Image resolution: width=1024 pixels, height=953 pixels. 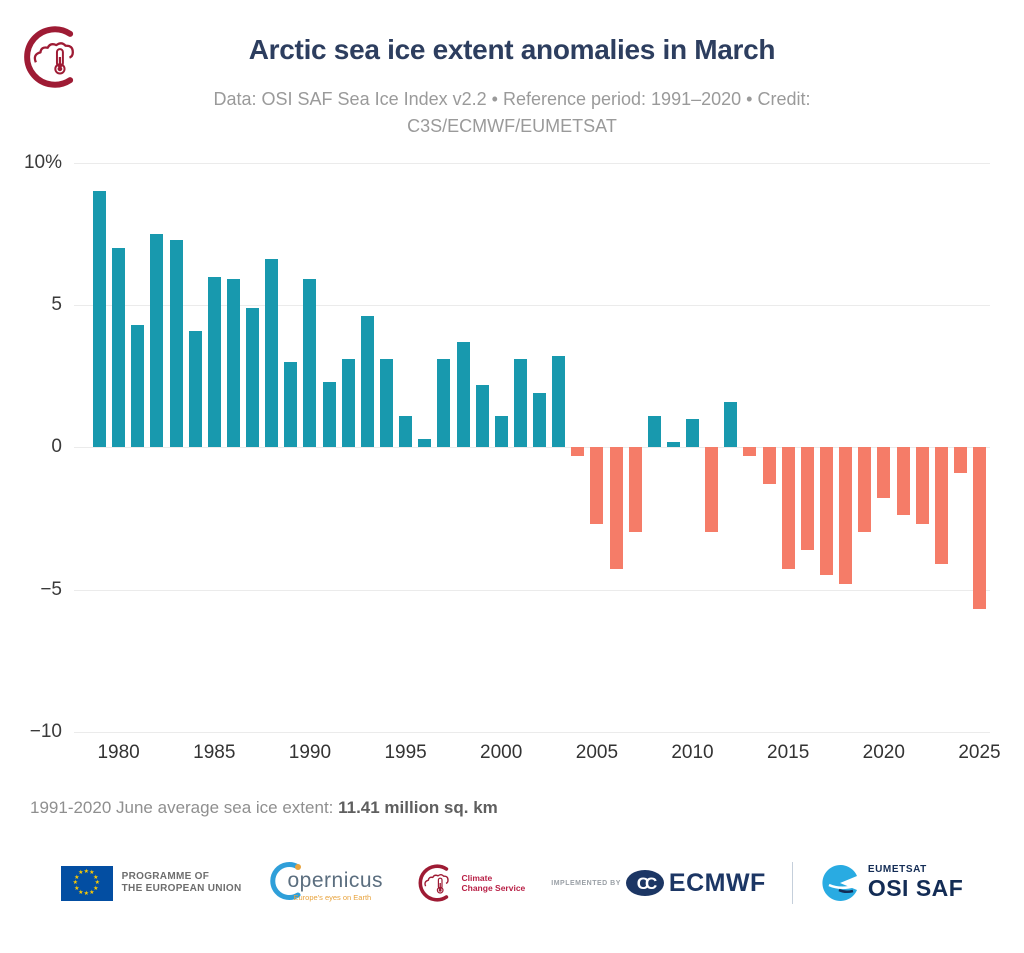 What do you see at coordinates (903, 481) in the screenshot?
I see `bar-2021` at bounding box center [903, 481].